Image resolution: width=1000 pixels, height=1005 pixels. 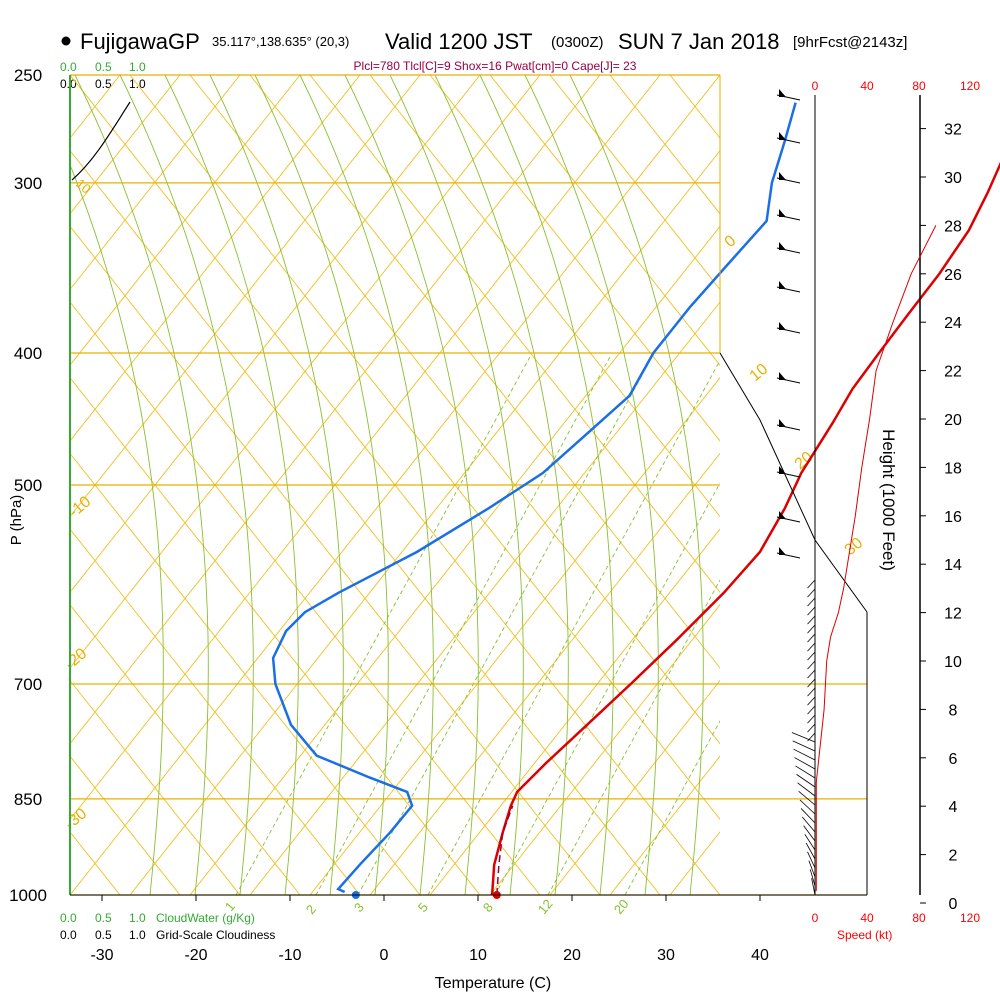 What do you see at coordinates (953, 226) in the screenshot?
I see `height-tick-label: 28` at bounding box center [953, 226].